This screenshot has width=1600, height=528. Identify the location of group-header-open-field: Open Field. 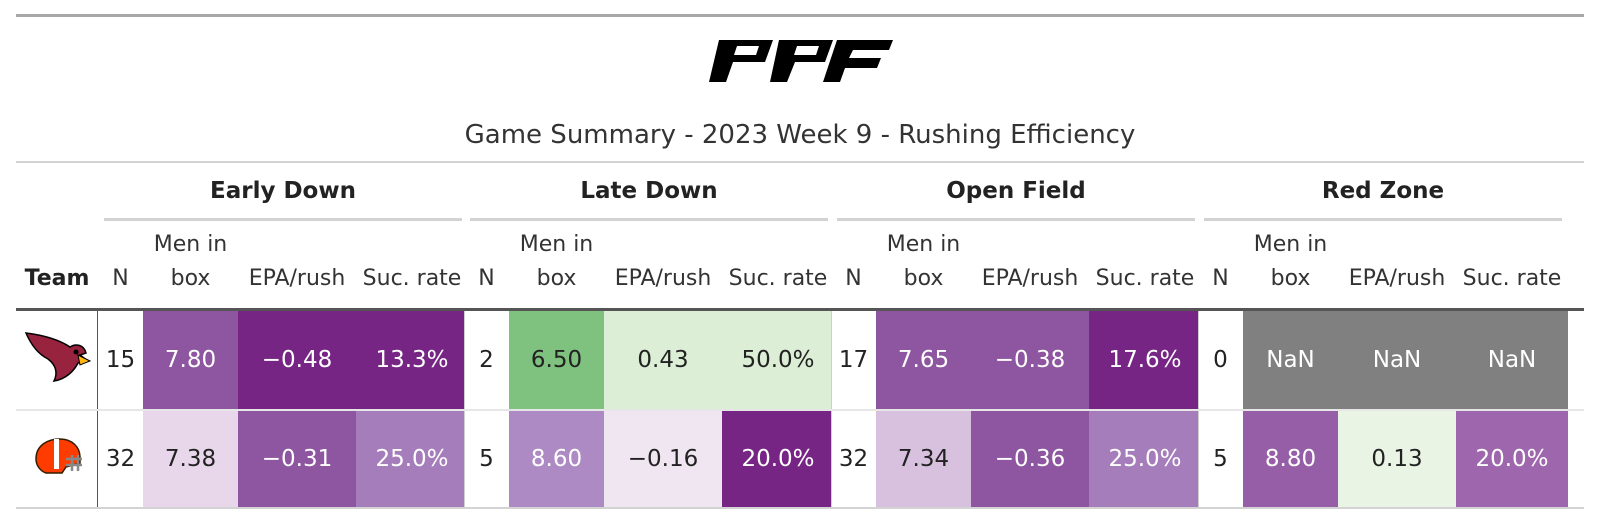
(1016, 191).